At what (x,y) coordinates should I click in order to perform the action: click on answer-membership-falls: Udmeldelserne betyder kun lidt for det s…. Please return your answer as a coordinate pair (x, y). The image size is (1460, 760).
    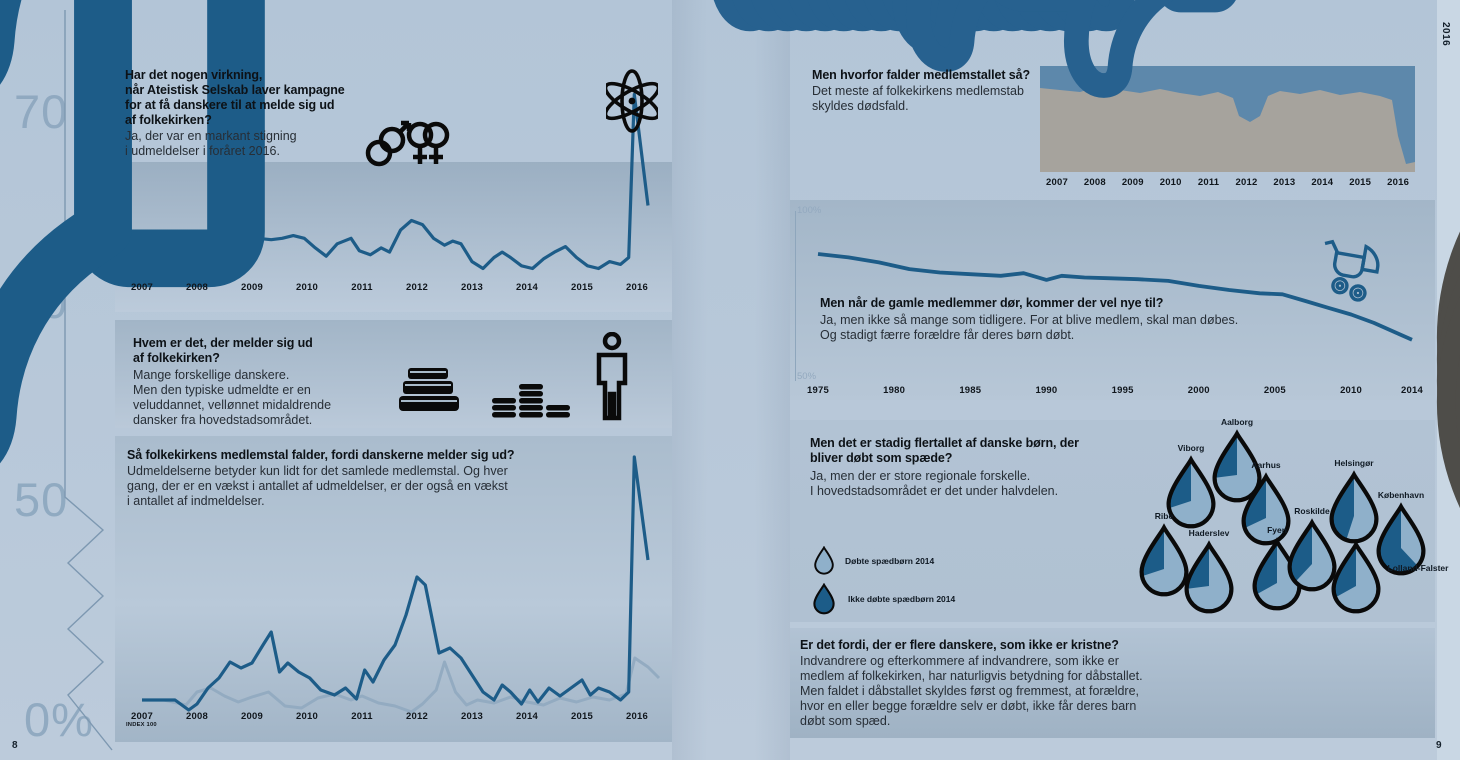
    Looking at the image, I should click on (317, 486).